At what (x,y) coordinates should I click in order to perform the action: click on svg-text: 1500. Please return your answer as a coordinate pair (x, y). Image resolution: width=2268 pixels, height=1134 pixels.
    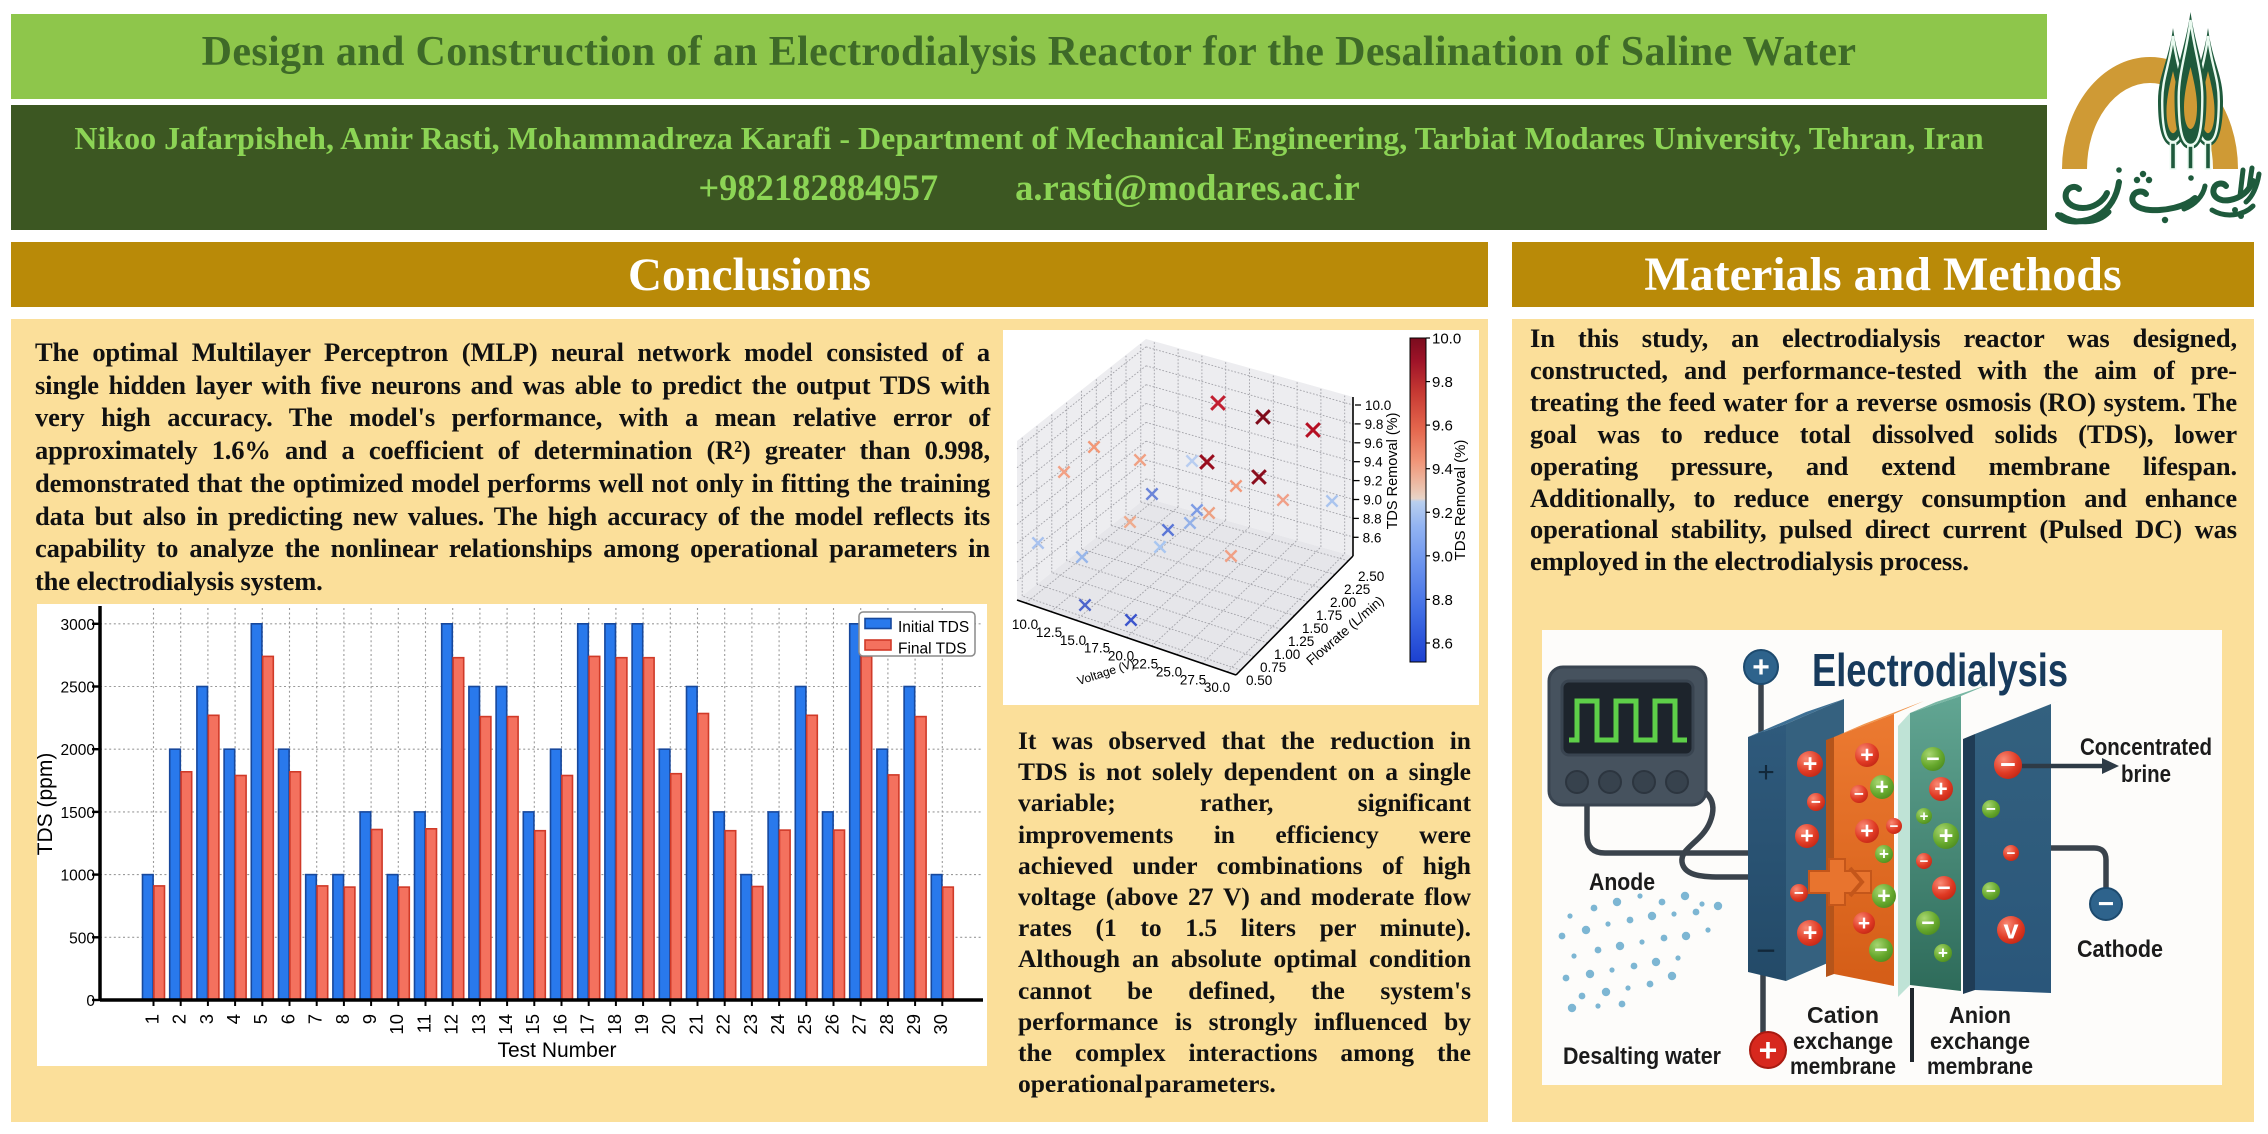
    Looking at the image, I should click on (78, 813).